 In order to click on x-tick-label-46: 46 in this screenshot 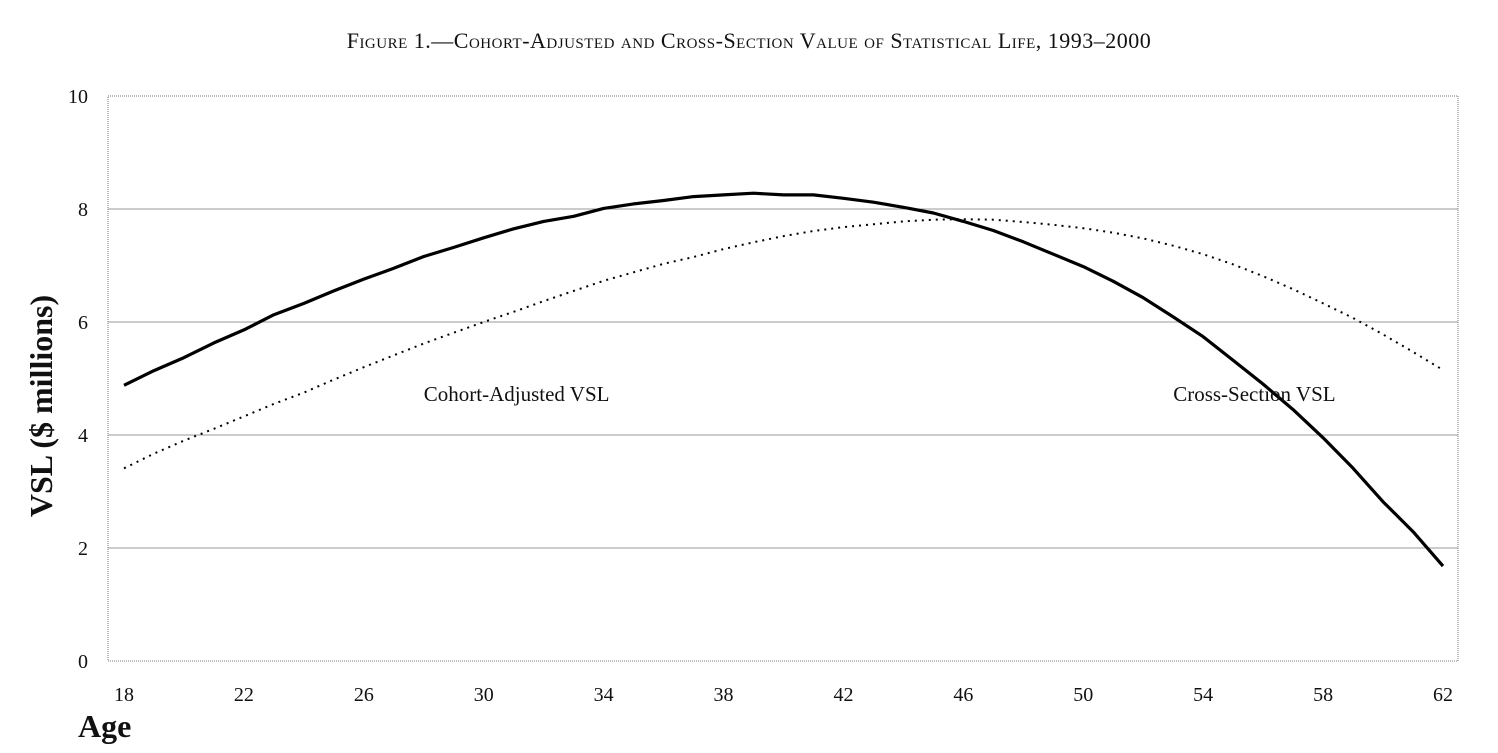, I will do `click(963, 695)`.